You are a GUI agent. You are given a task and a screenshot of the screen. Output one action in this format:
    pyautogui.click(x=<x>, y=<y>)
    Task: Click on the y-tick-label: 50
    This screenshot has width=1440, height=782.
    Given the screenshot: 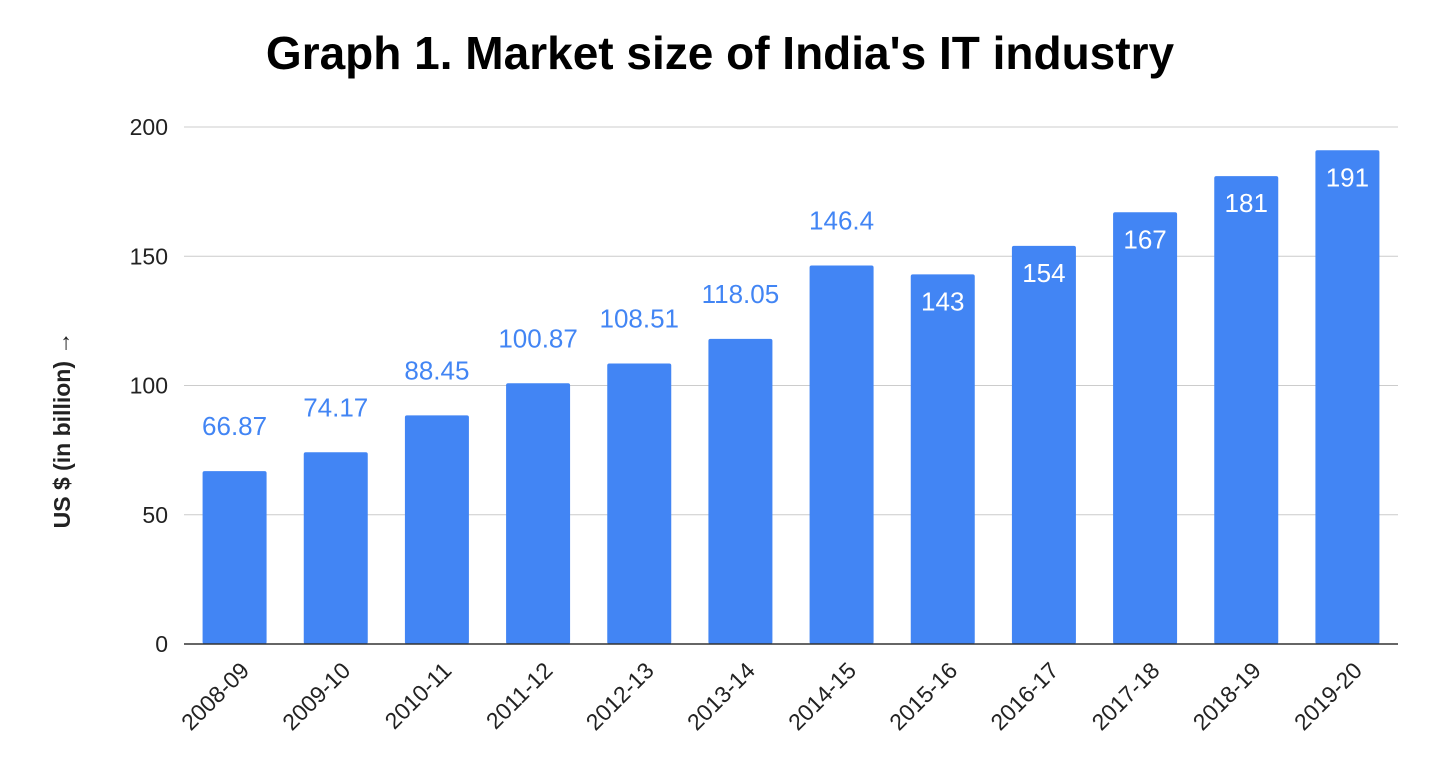 What is the action you would take?
    pyautogui.click(x=155, y=515)
    